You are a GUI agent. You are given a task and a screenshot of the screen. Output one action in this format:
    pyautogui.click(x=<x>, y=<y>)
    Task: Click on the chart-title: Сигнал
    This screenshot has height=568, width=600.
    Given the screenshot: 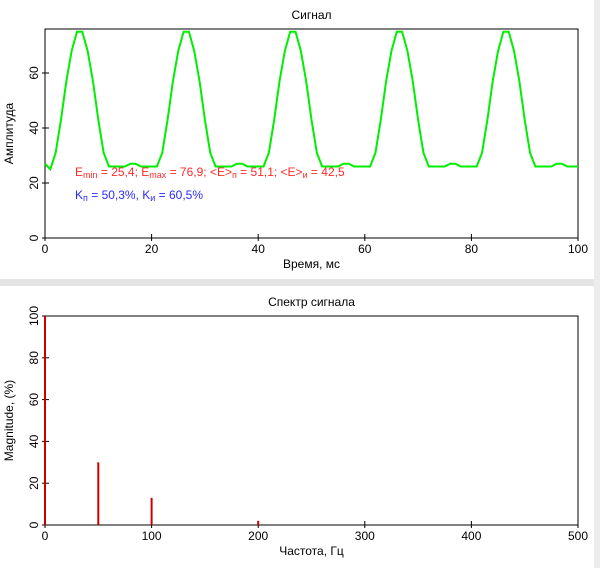 What is the action you would take?
    pyautogui.click(x=311, y=15)
    